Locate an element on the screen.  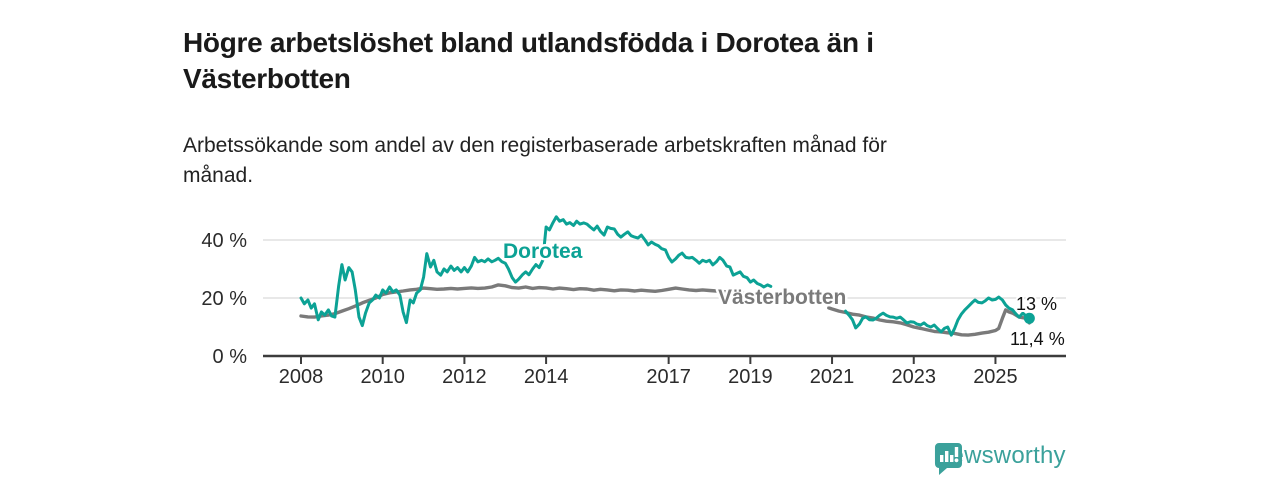
x-tick-label-2021: 2021 is located at coordinates (832, 377).